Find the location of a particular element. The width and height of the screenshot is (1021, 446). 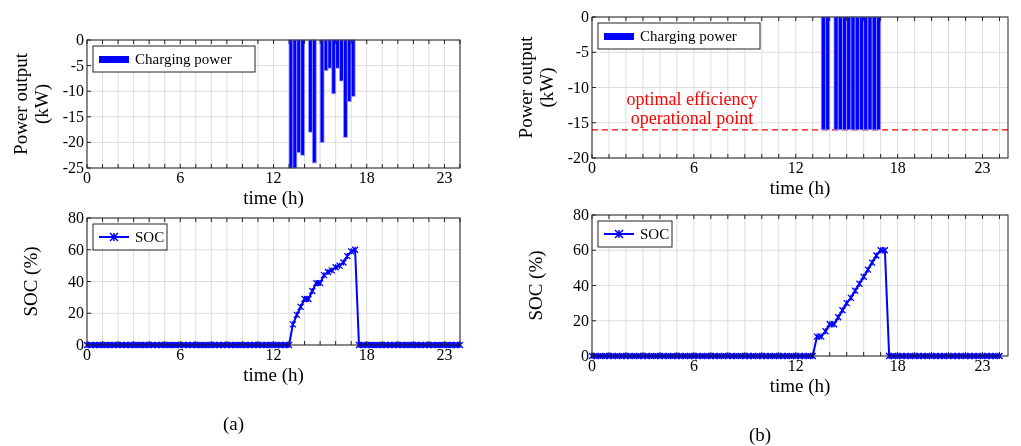

text: (b) is located at coordinates (760, 435).